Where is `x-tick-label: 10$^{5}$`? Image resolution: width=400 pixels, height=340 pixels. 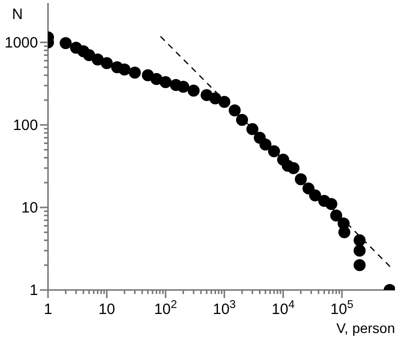 x-tick-label: 10$^{5}$ is located at coordinates (342, 308).